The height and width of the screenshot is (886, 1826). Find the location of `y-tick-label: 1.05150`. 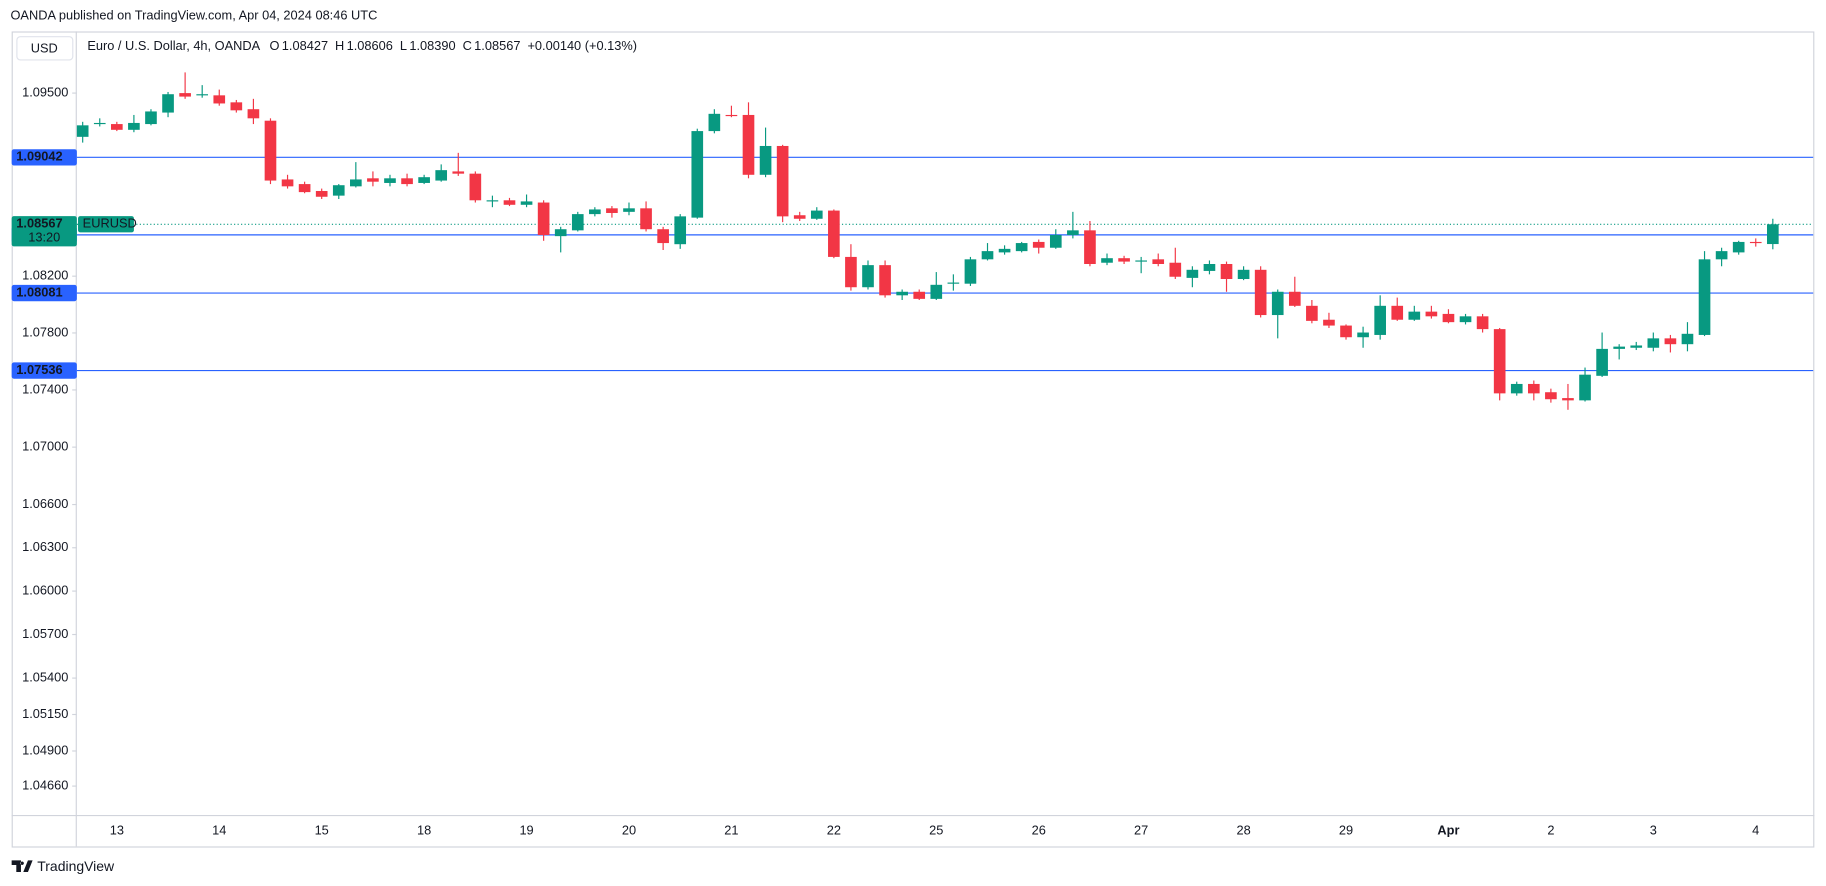

y-tick-label: 1.05150 is located at coordinates (45, 713).